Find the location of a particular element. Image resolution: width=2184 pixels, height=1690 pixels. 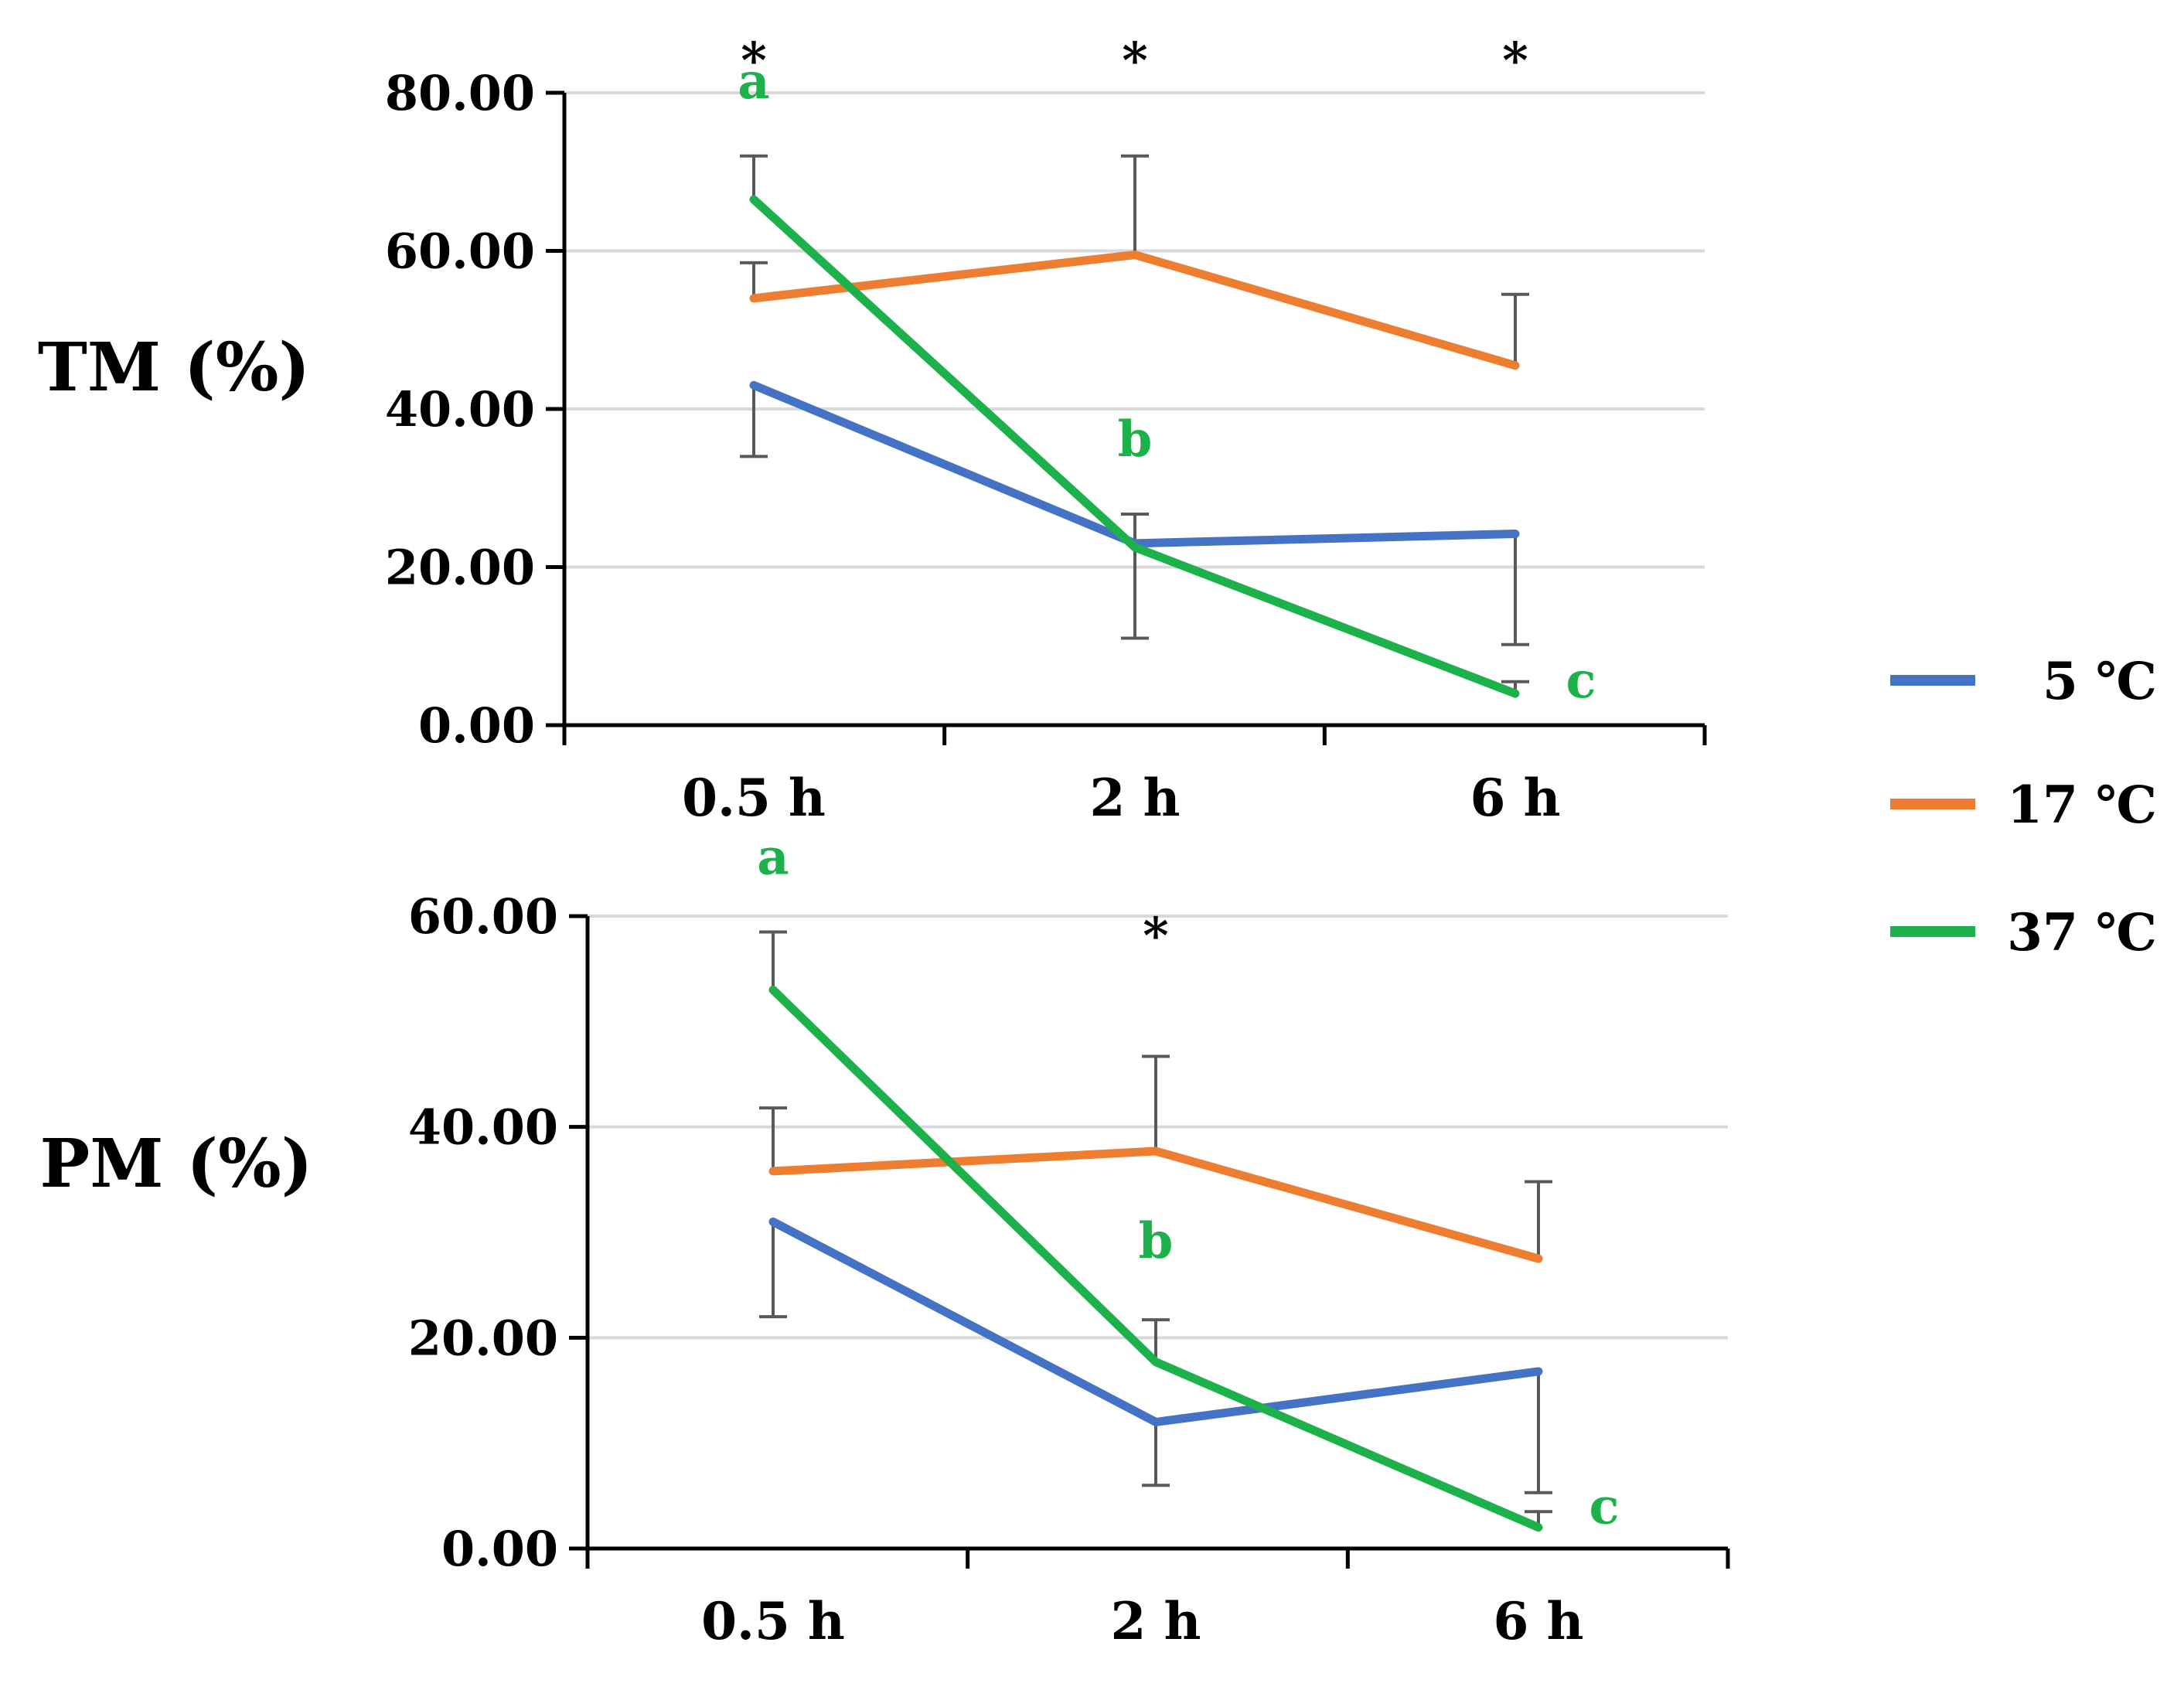

legend-label: 37 ℃ is located at coordinates (2082, 932).